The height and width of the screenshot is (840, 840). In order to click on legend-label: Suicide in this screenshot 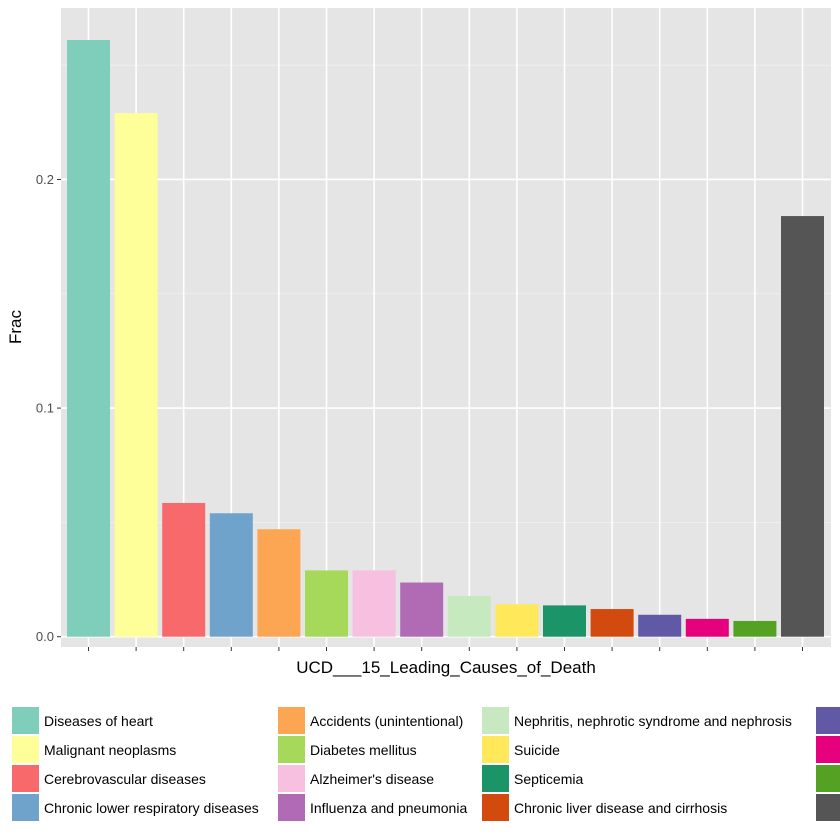, I will do `click(537, 750)`.